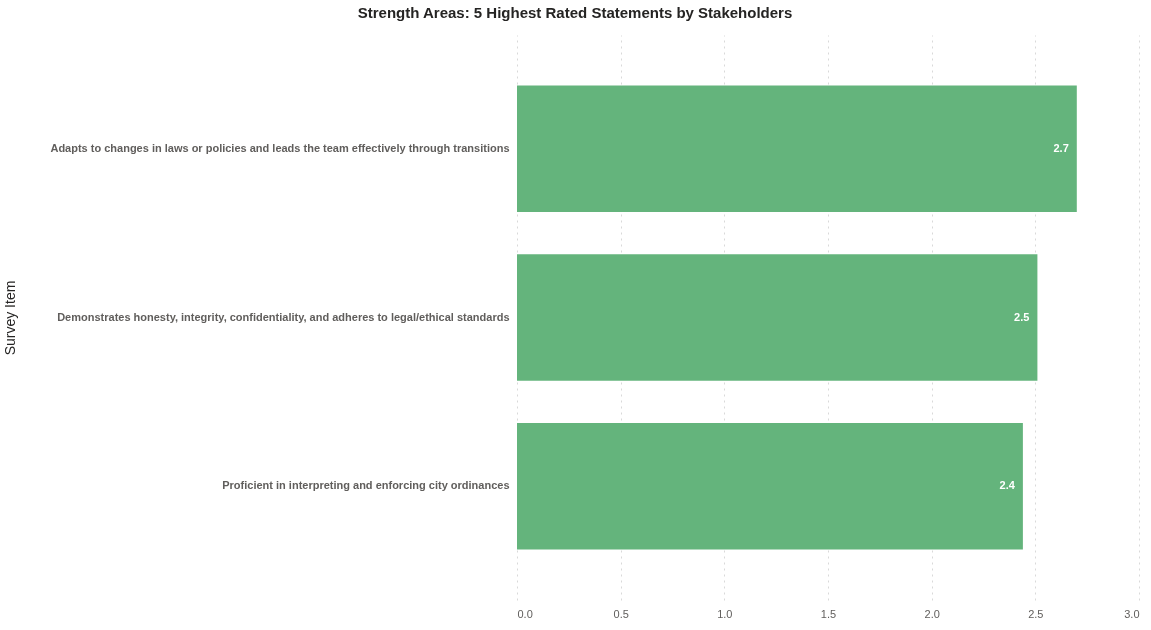  What do you see at coordinates (1132, 613) in the screenshot?
I see `x-tick-label: 3.0` at bounding box center [1132, 613].